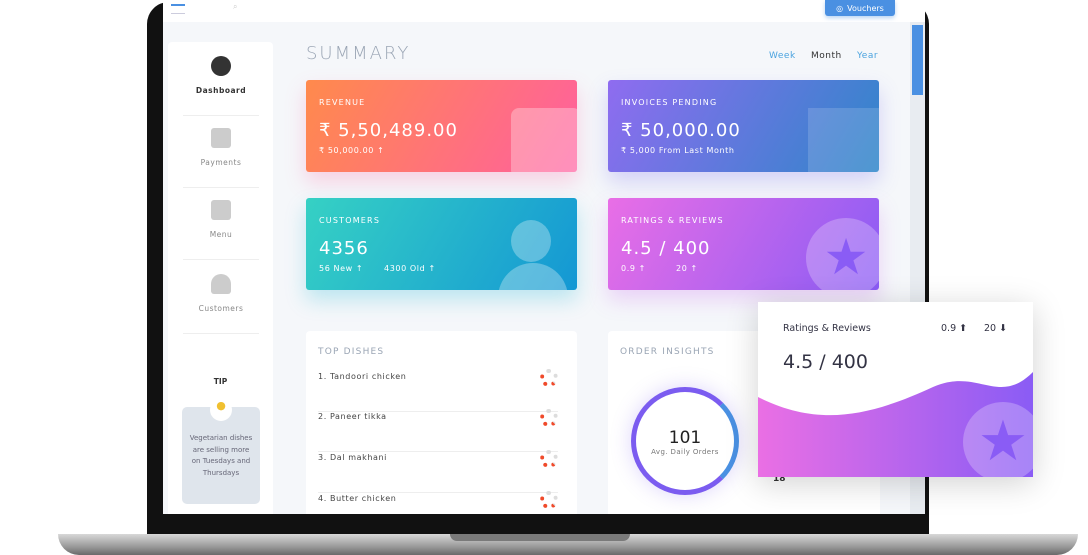  Describe the element at coordinates (895, 424) in the screenshot. I see `wave-graphic: ★` at that location.